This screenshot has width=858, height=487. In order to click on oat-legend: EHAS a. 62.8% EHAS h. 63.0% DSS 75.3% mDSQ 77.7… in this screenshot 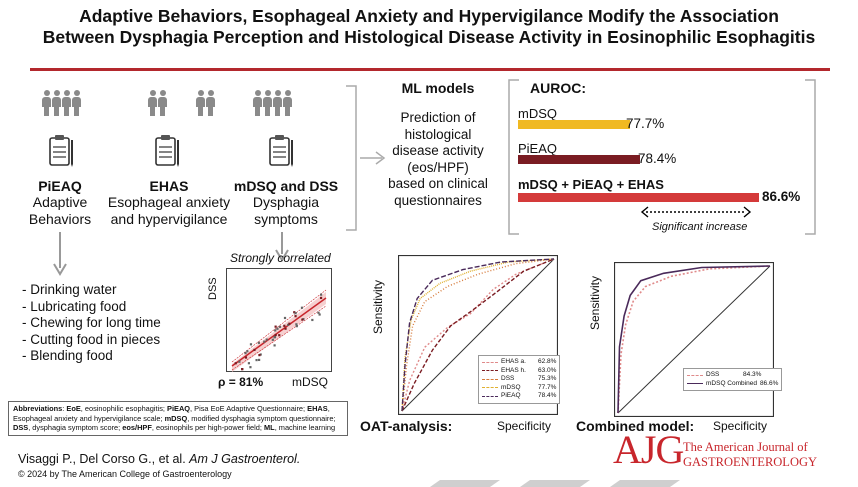, I will do `click(519, 379)`.